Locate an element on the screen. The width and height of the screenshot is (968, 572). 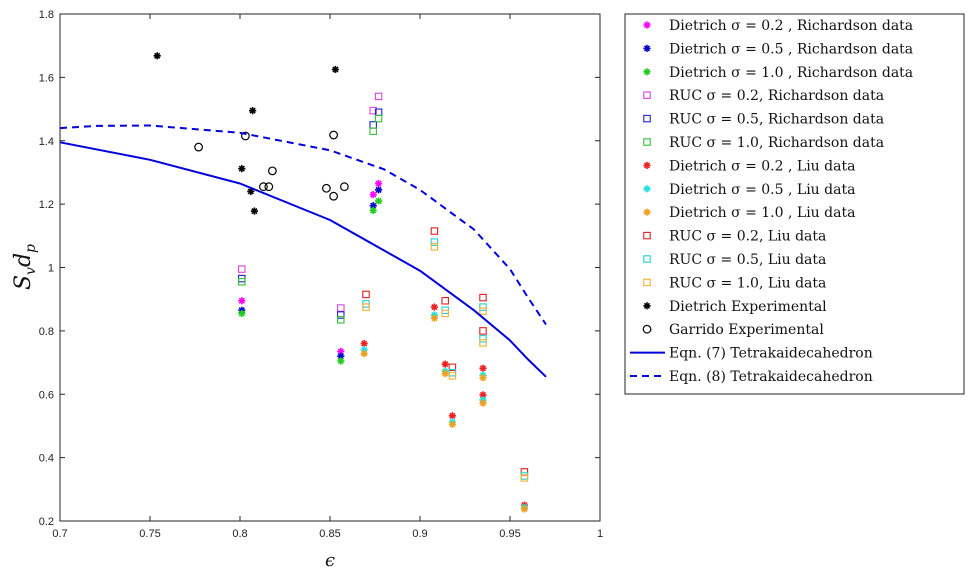
legend-entry: Eqn. (8) Tetrakaidecahedron is located at coordinates (751, 377).